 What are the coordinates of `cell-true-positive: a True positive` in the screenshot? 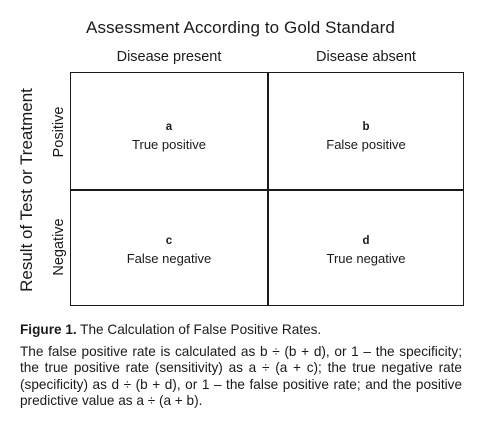 It's located at (169, 136).